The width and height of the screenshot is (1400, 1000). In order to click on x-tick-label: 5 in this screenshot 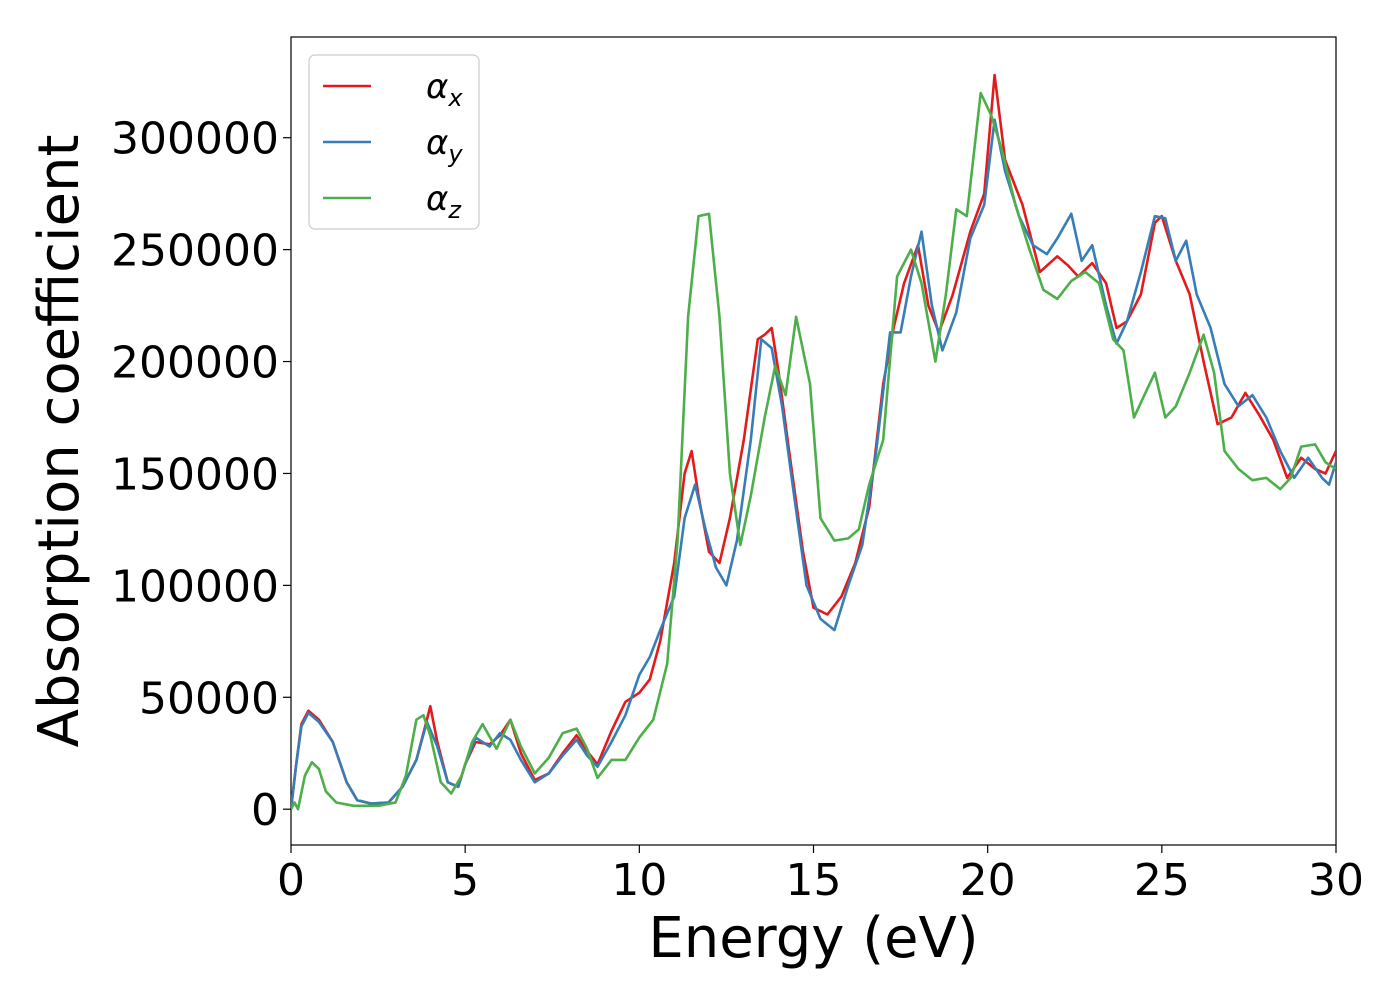, I will do `click(465, 880)`.